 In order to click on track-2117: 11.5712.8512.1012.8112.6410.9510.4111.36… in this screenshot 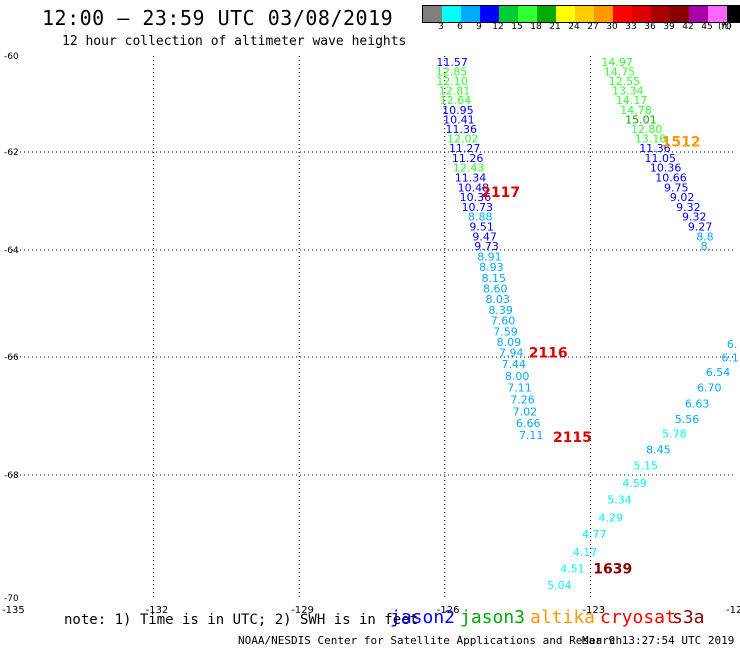, I will do `click(490, 249)`.